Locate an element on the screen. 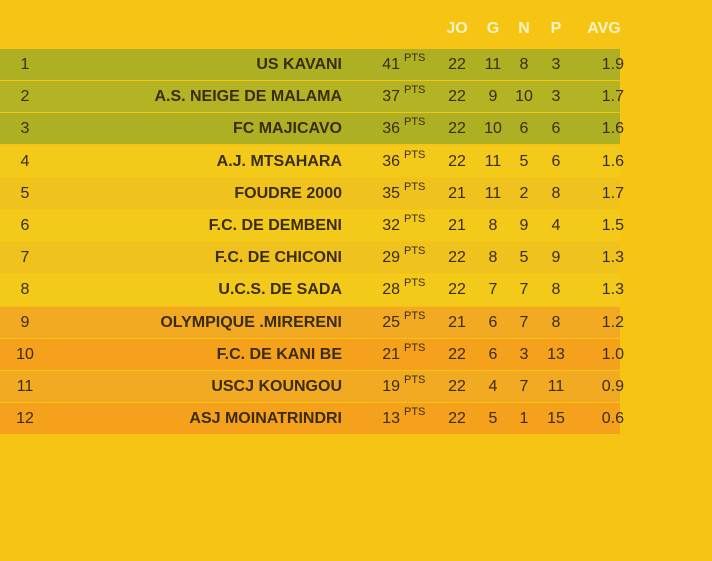  points: 28 is located at coordinates (391, 290).